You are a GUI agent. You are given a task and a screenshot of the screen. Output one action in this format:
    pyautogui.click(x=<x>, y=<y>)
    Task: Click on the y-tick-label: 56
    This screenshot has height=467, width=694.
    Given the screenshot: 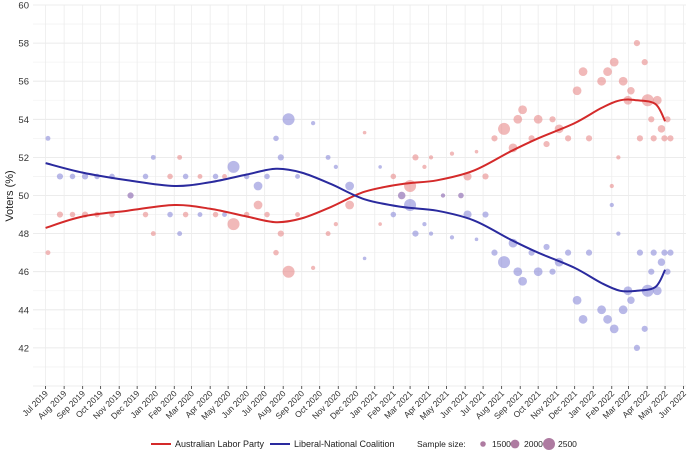 What is the action you would take?
    pyautogui.click(x=23, y=82)
    